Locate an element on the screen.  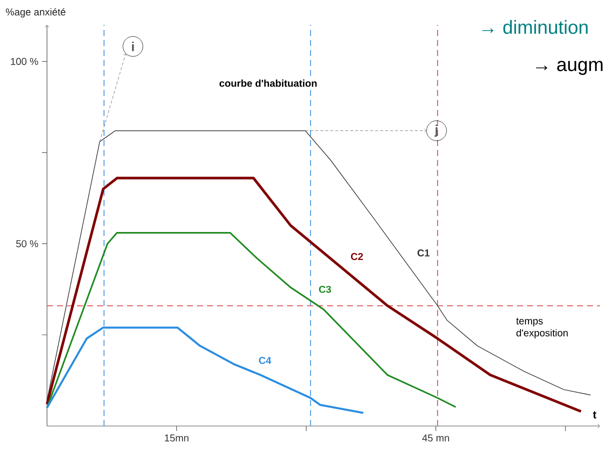
y-tick-label: 100 % is located at coordinates (24, 61).